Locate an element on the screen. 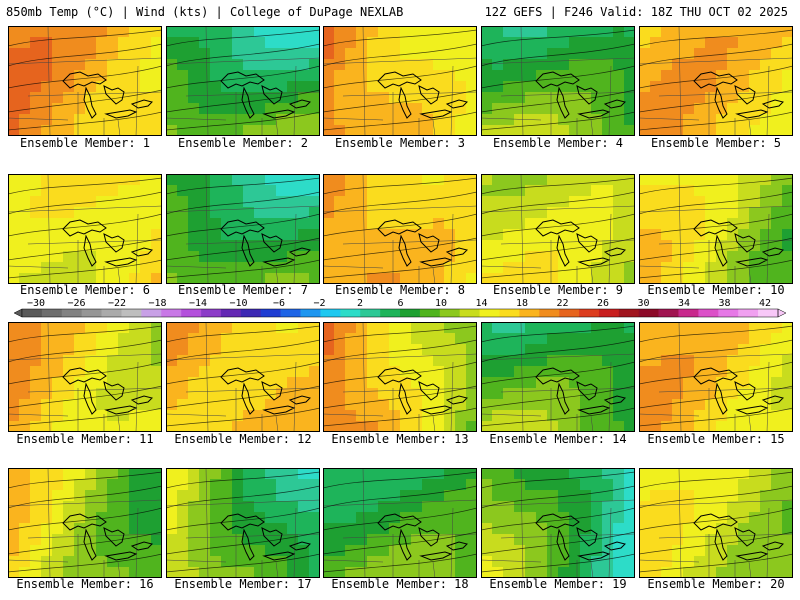 This screenshot has height=600, width=800. temperature-map is located at coordinates (558, 229).